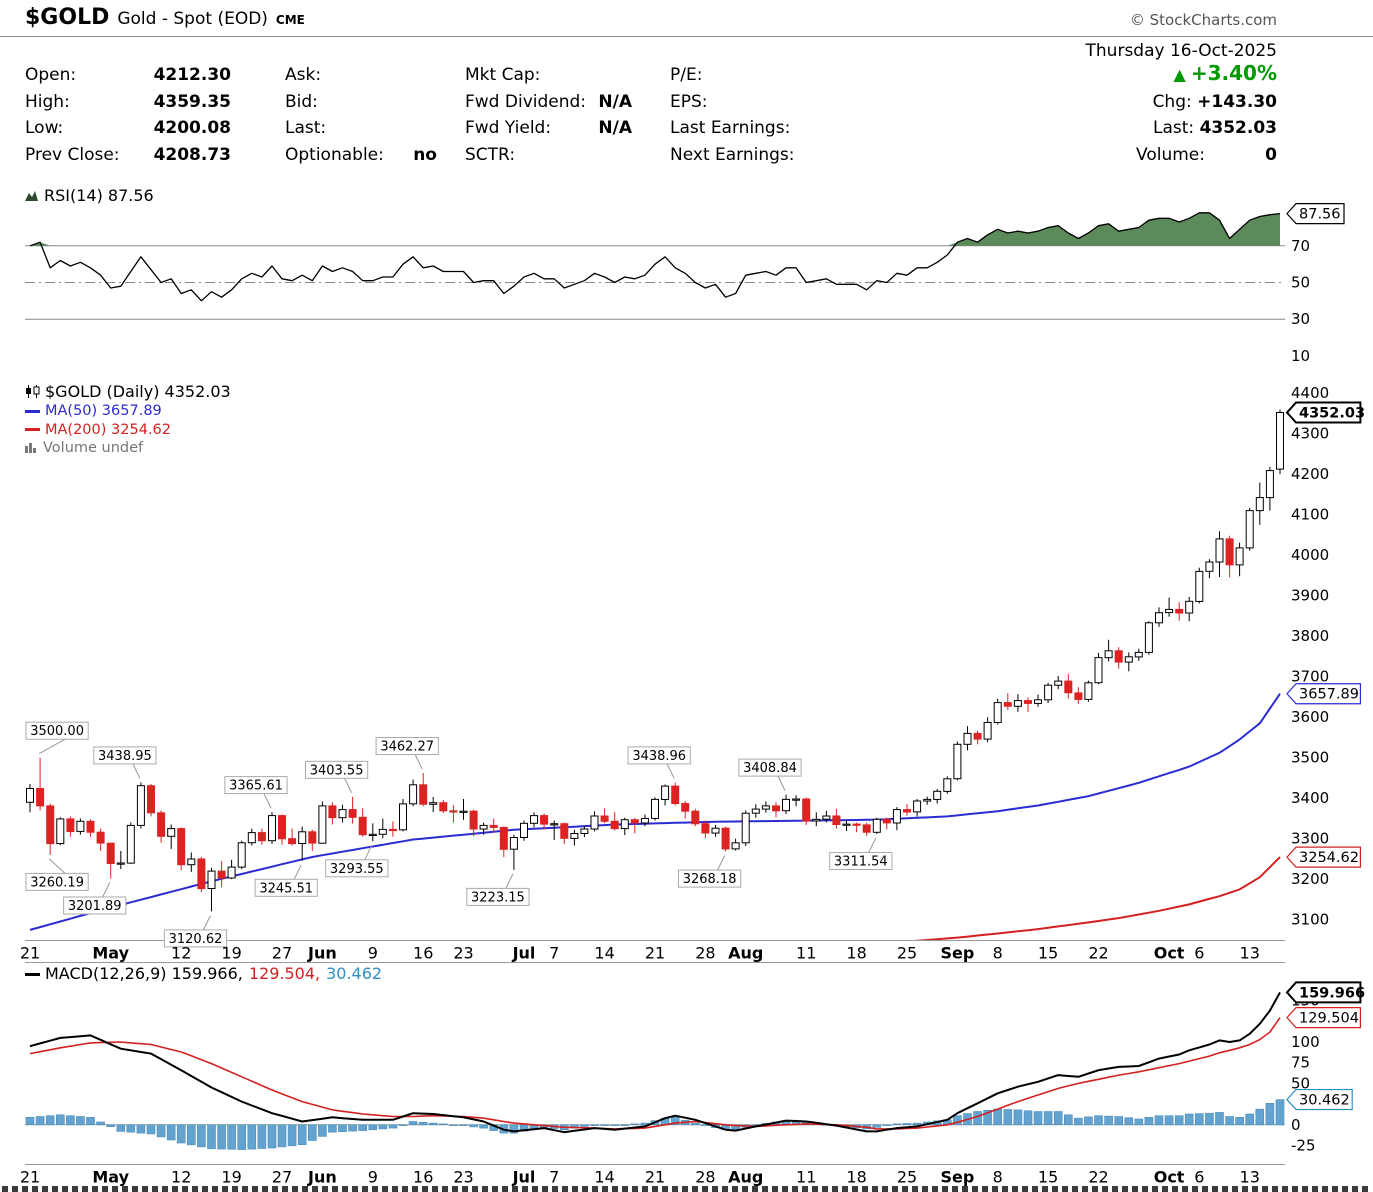  Describe the element at coordinates (231, 953) in the screenshot. I see `date-axis-label: 19` at that location.